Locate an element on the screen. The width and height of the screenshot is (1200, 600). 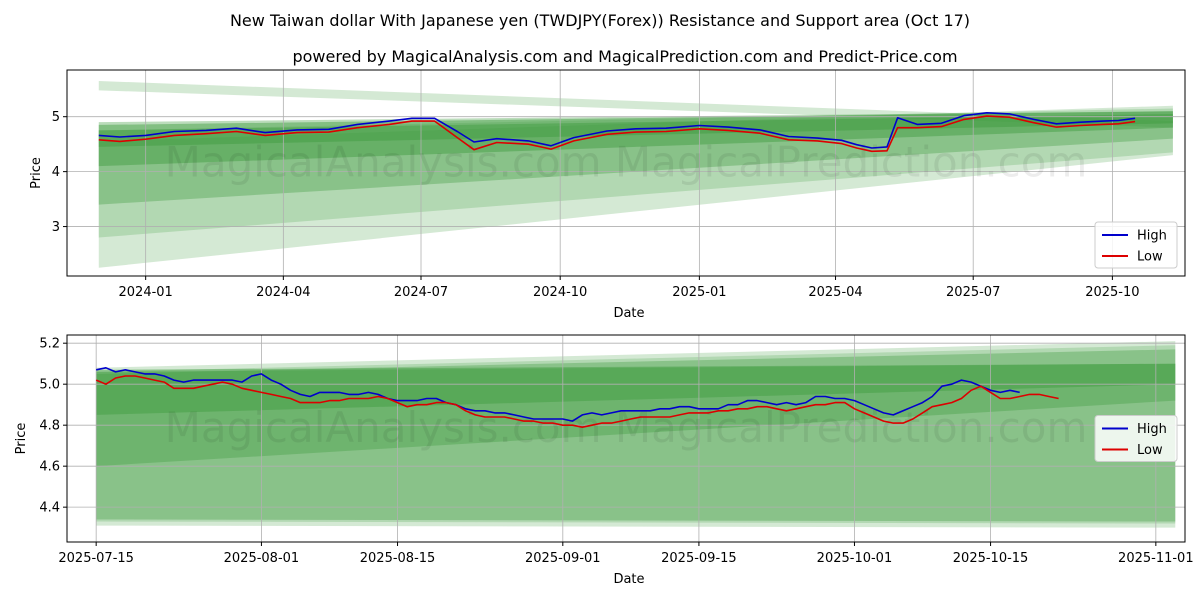
y-tick-label: 5.2 is located at coordinates (49, 344).